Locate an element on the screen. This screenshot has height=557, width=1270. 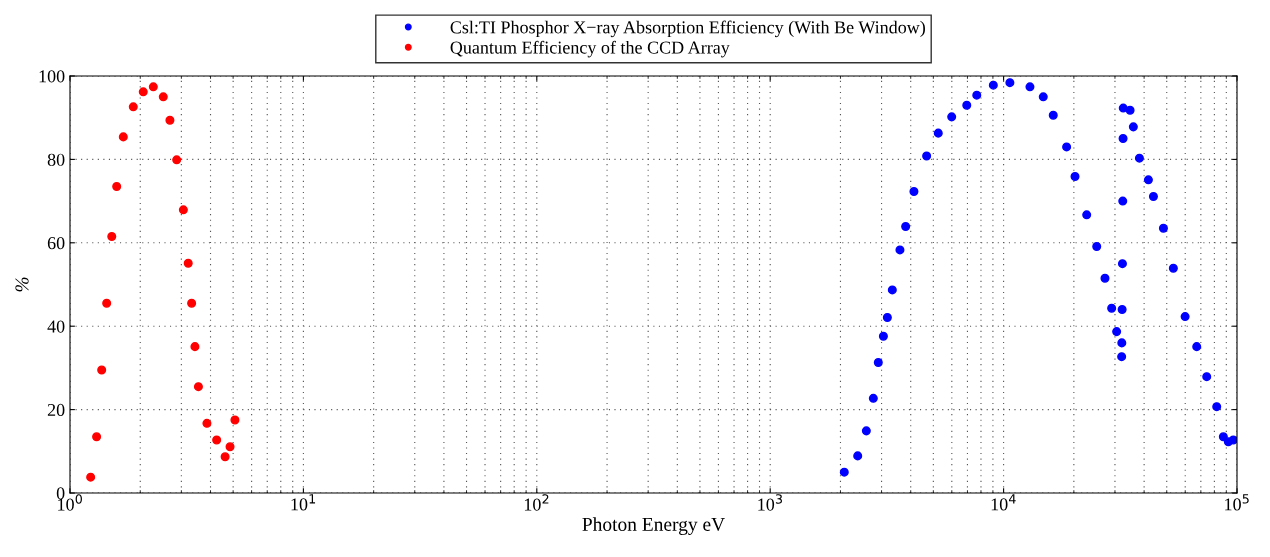
legend-label: Quantum Efficiency of the CCD Array is located at coordinates (590, 49).